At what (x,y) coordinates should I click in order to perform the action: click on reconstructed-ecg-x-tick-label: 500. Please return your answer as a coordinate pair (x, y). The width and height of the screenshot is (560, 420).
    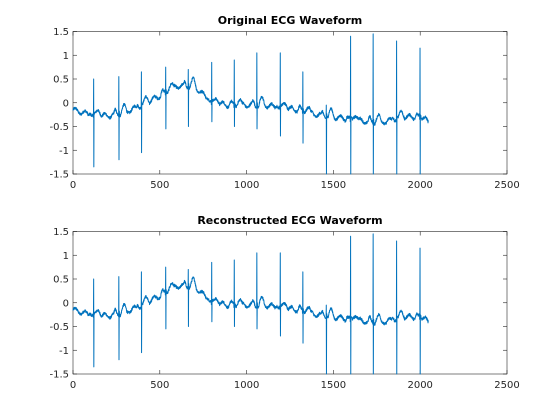
    Looking at the image, I should click on (159, 385).